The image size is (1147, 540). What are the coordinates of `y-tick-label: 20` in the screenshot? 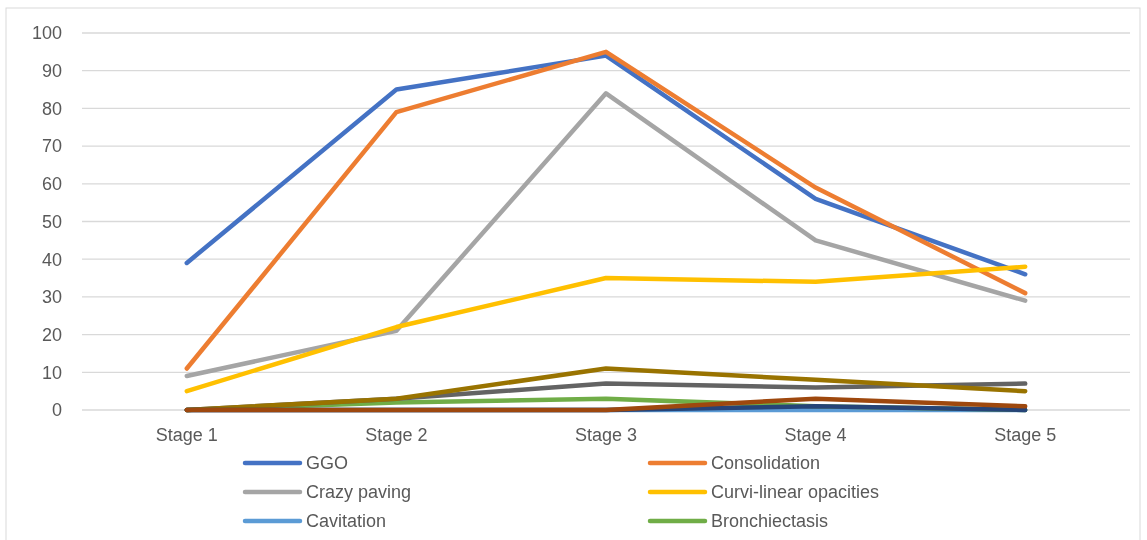 It's located at (51, 334).